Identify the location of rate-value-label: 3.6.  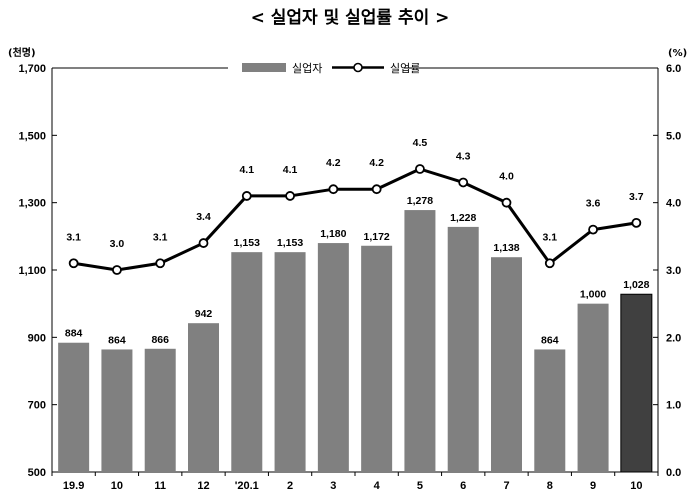
(593, 204).